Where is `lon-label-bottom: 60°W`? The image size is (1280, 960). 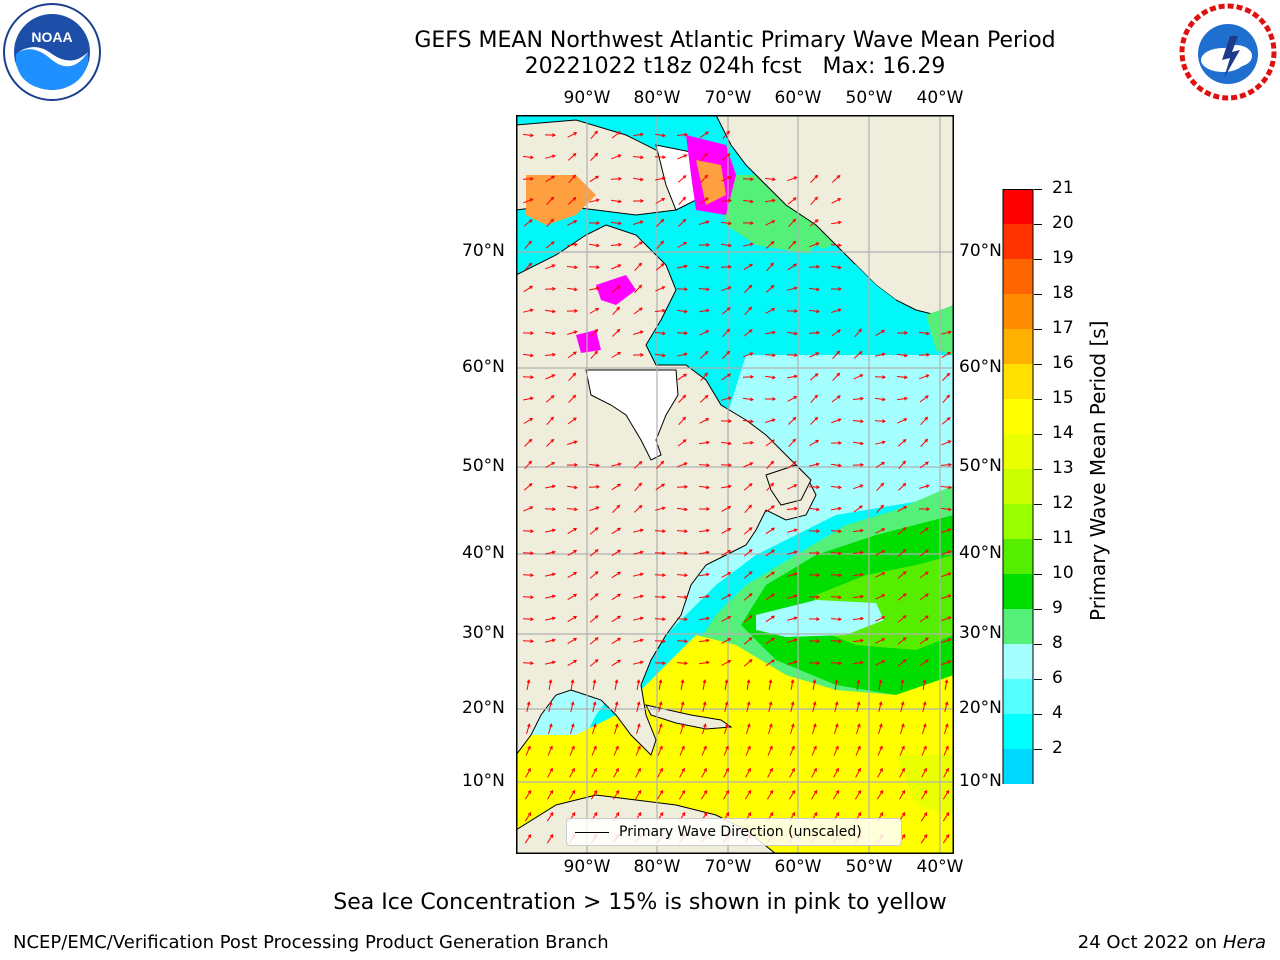 lon-label-bottom: 60°W is located at coordinates (798, 867).